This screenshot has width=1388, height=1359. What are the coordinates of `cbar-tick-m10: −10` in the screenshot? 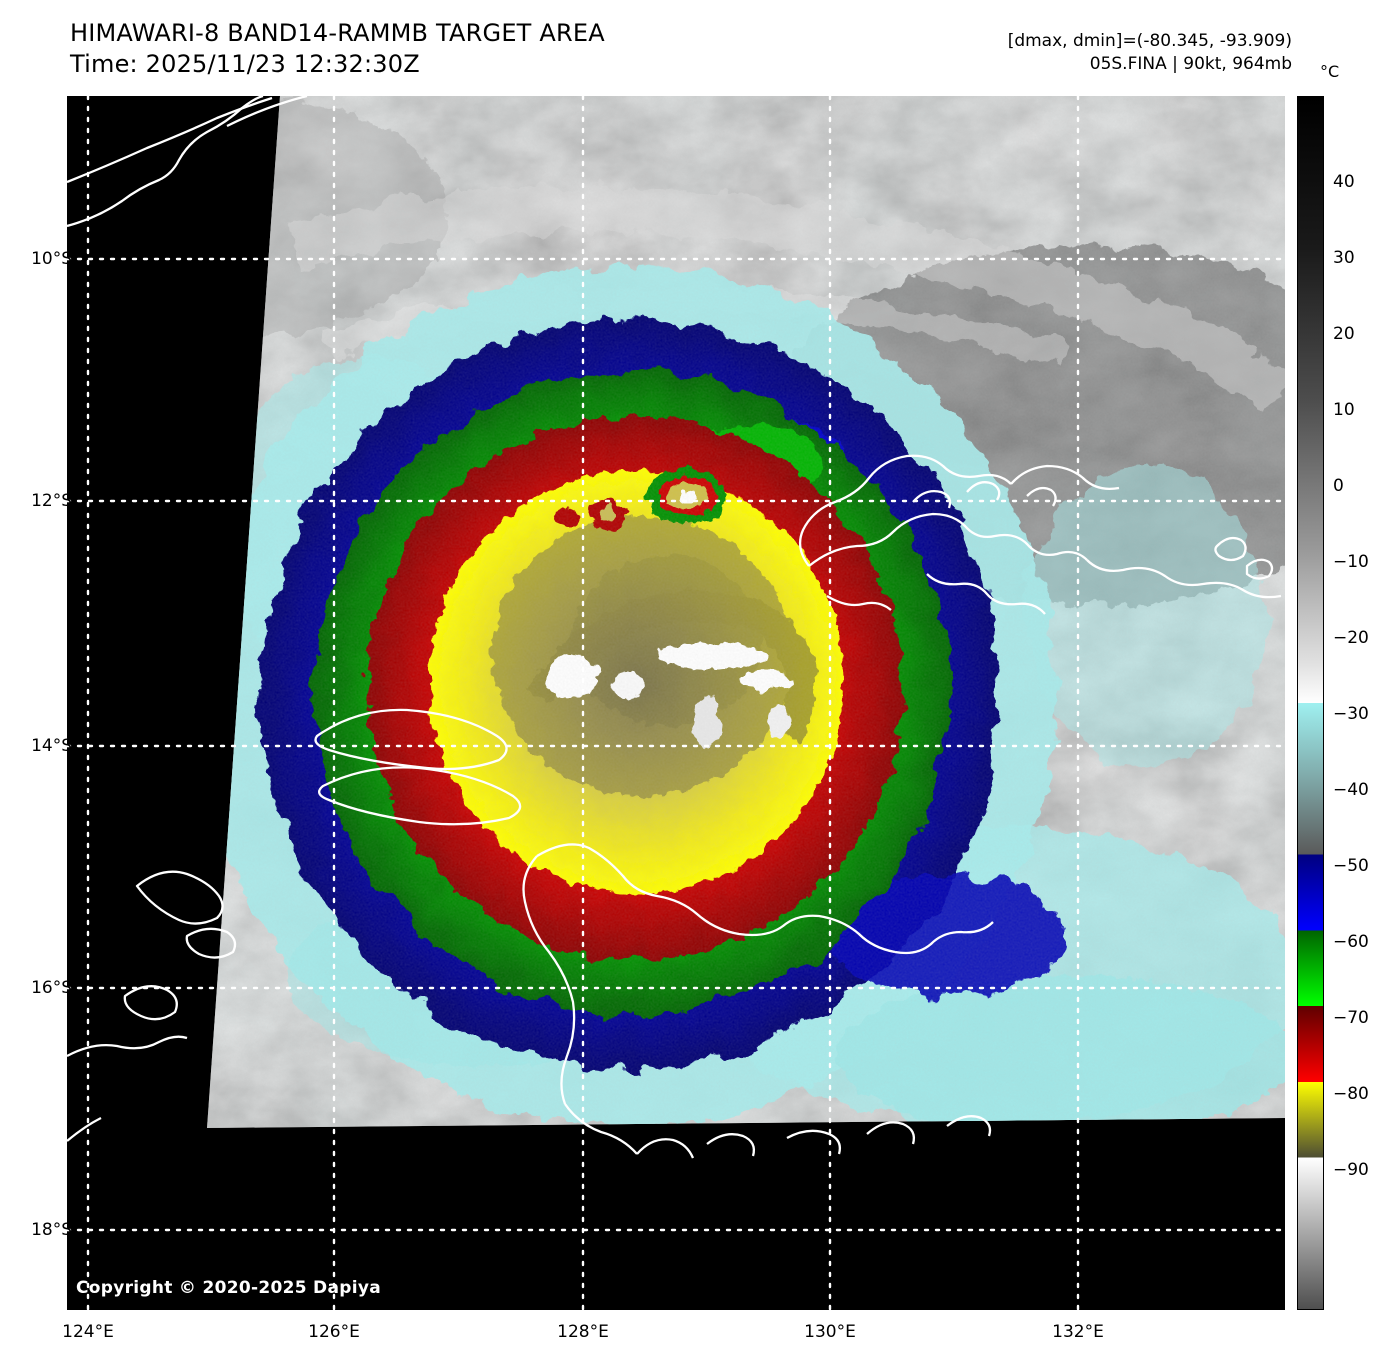 It's located at (1351, 562).